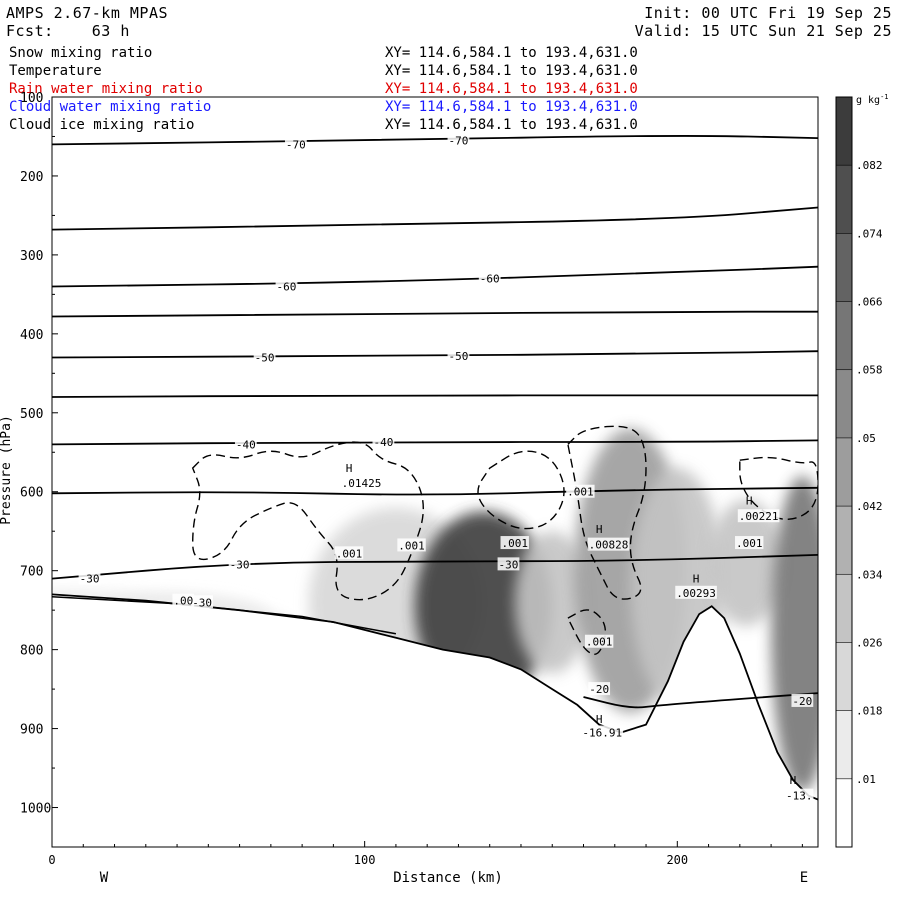 The height and width of the screenshot is (900, 900). What do you see at coordinates (68, 31) in the screenshot?
I see `header-forecast: Fcst: 63 h` at bounding box center [68, 31].